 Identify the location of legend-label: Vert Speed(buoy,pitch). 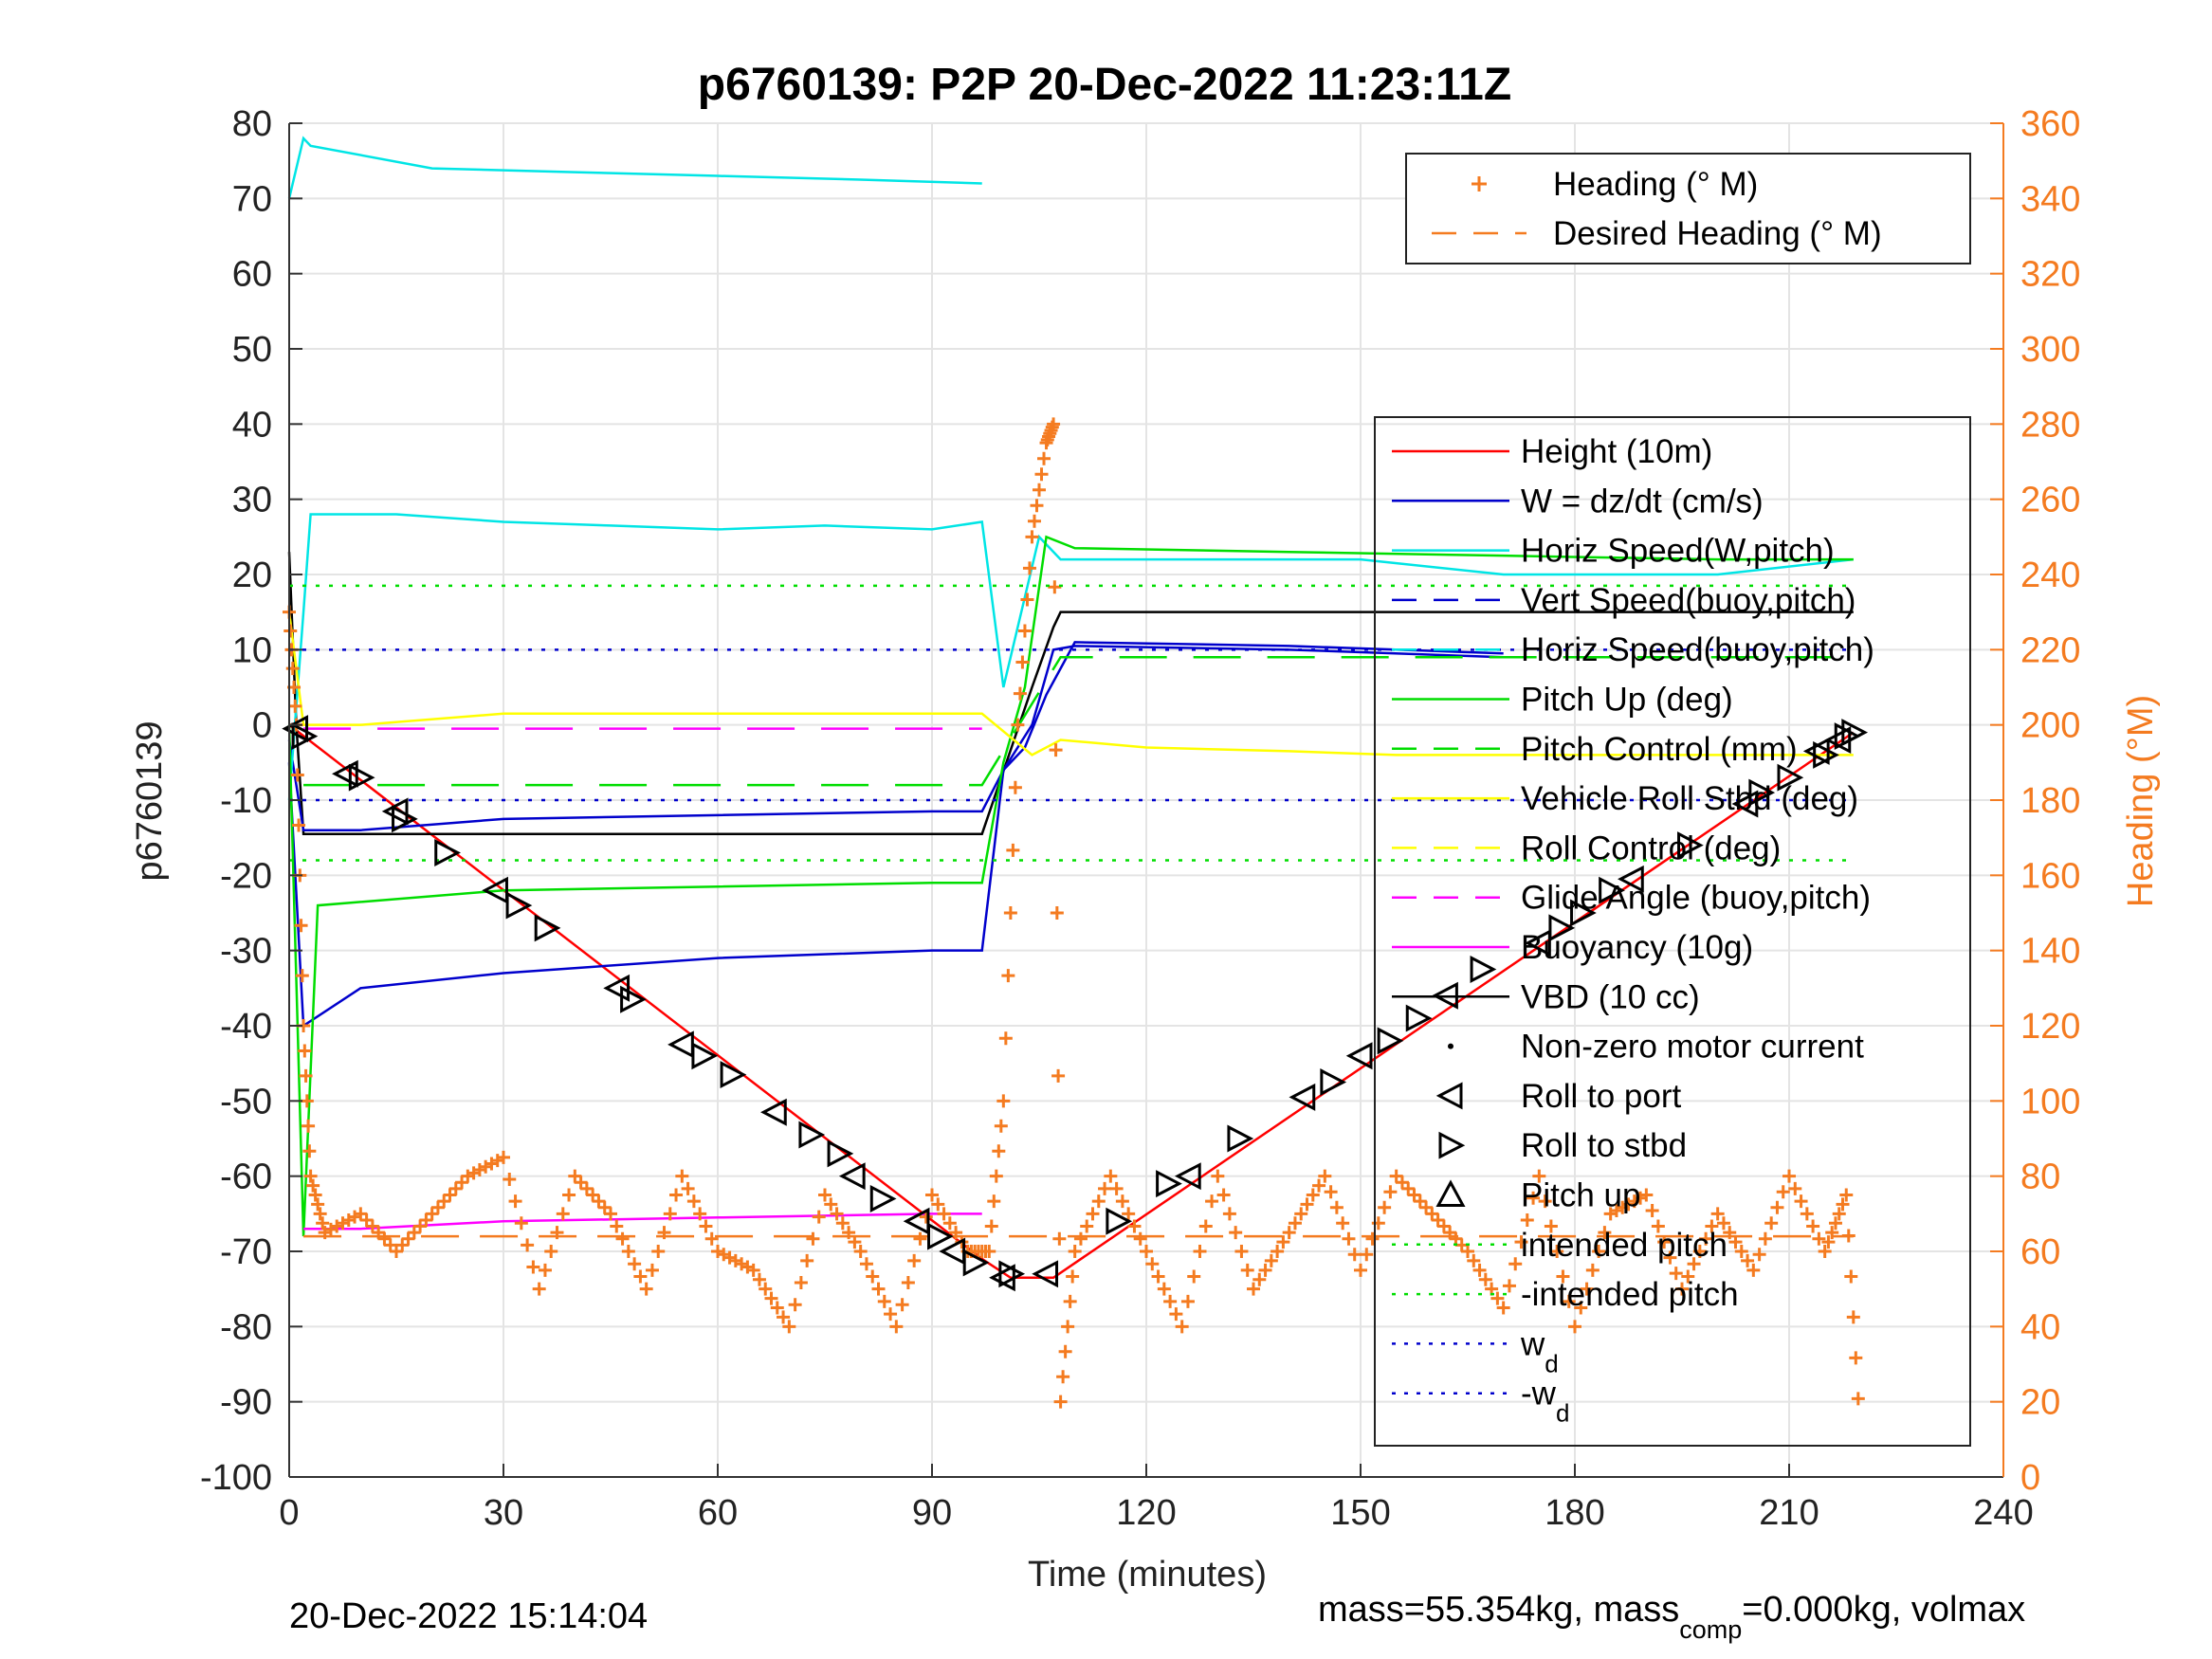
(1688, 600).